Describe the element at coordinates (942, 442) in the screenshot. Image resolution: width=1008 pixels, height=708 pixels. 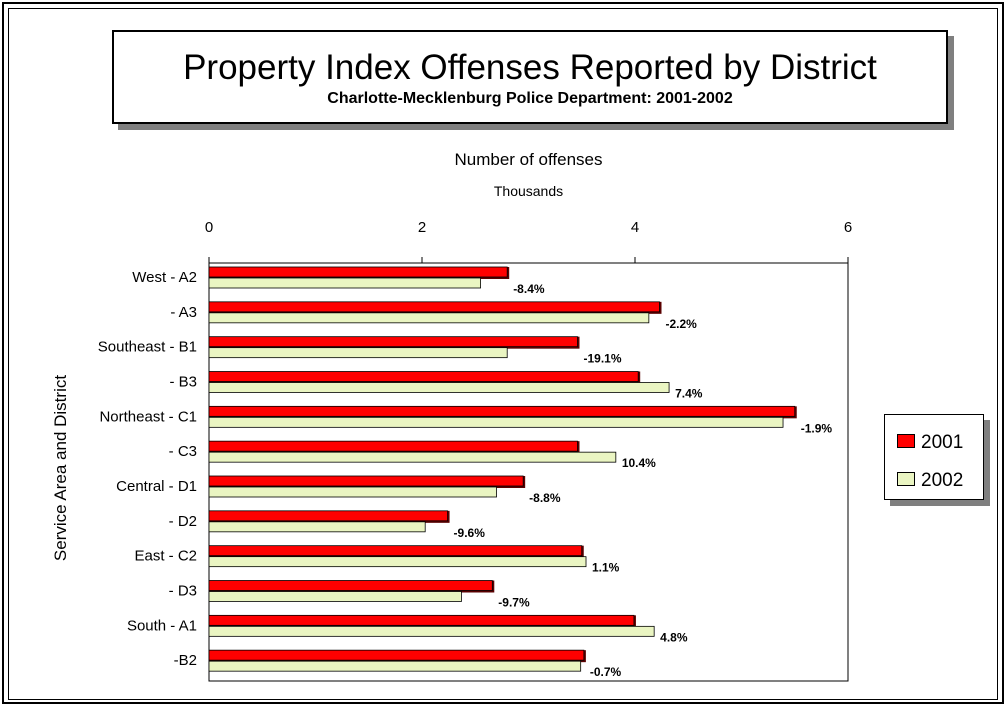
I see `legend-label-2001: 2001` at that location.